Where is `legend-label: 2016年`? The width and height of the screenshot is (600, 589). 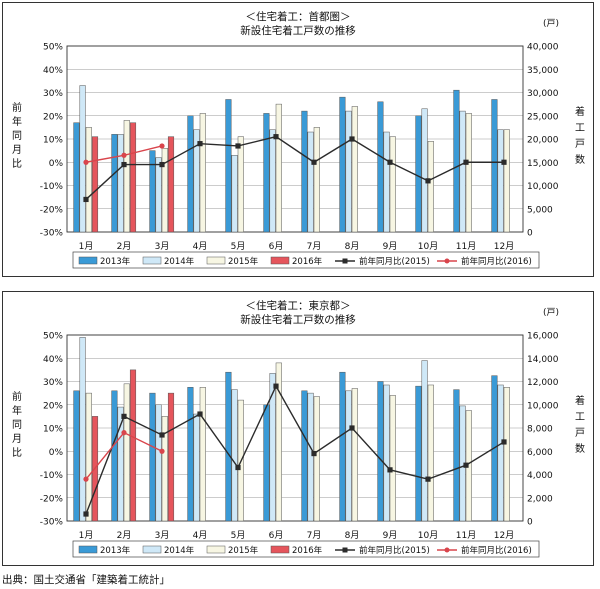 legend-label: 2016年 is located at coordinates (307, 550).